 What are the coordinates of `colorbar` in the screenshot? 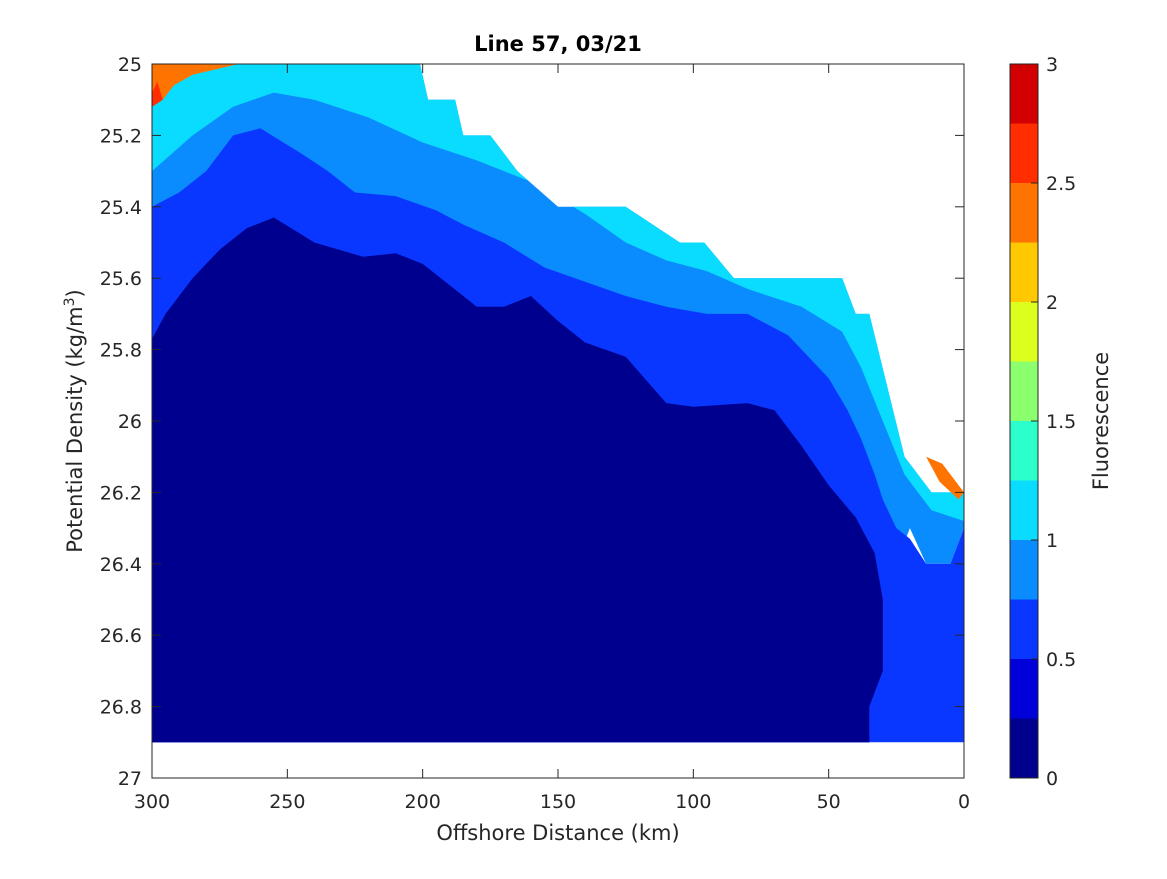 It's located at (1024, 421).